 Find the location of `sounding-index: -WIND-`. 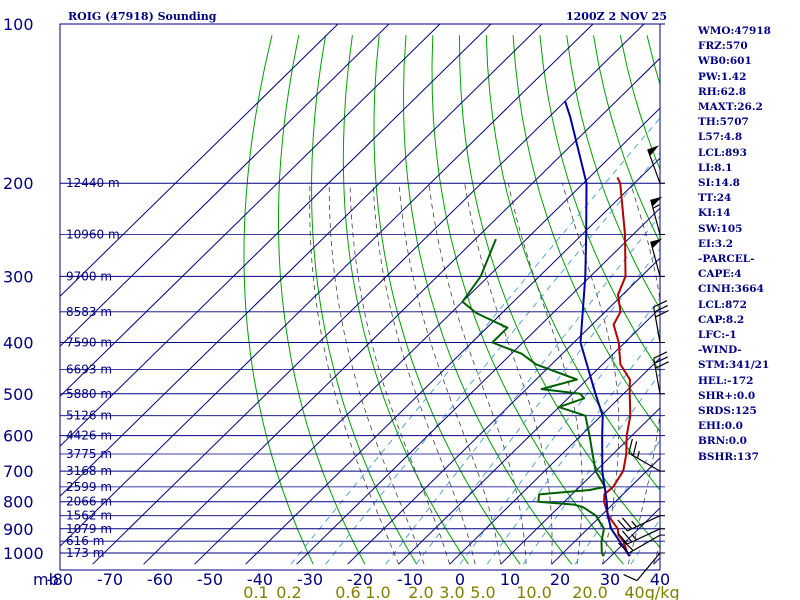

sounding-index: -WIND- is located at coordinates (720, 350).